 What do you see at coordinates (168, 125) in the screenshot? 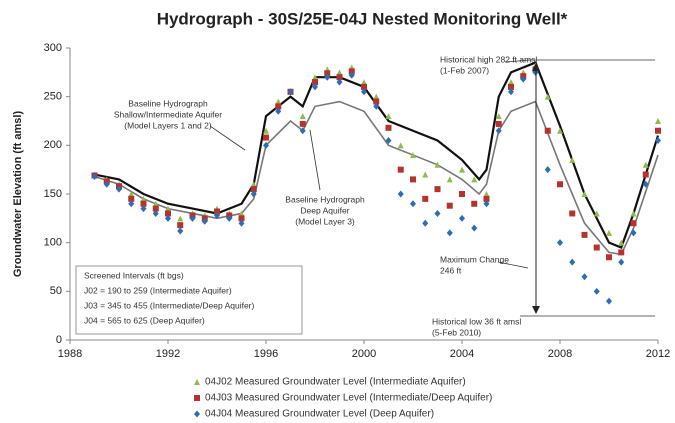
I see `annotation: (Model Layers 1 and 2)` at bounding box center [168, 125].